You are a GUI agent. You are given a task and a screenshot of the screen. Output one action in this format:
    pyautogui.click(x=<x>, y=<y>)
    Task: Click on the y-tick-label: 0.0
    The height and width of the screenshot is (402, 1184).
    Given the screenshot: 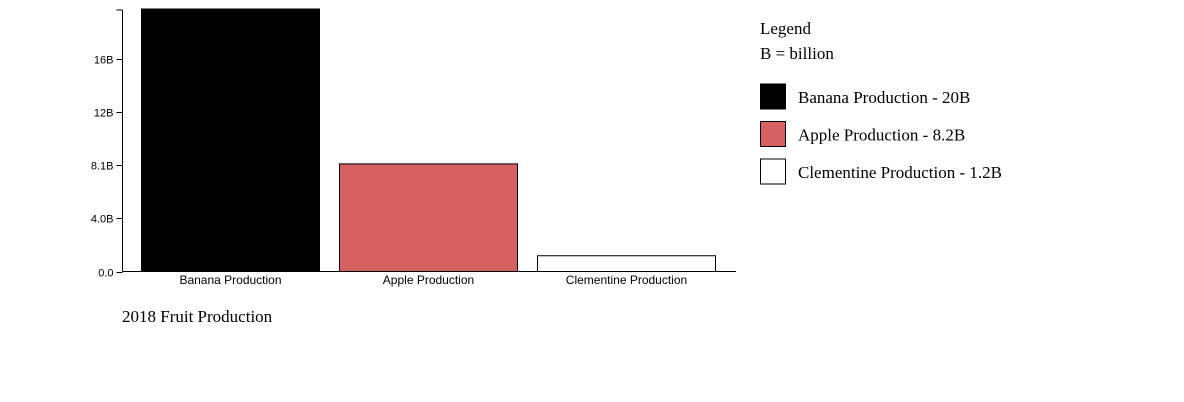 What is the action you would take?
    pyautogui.click(x=105, y=274)
    